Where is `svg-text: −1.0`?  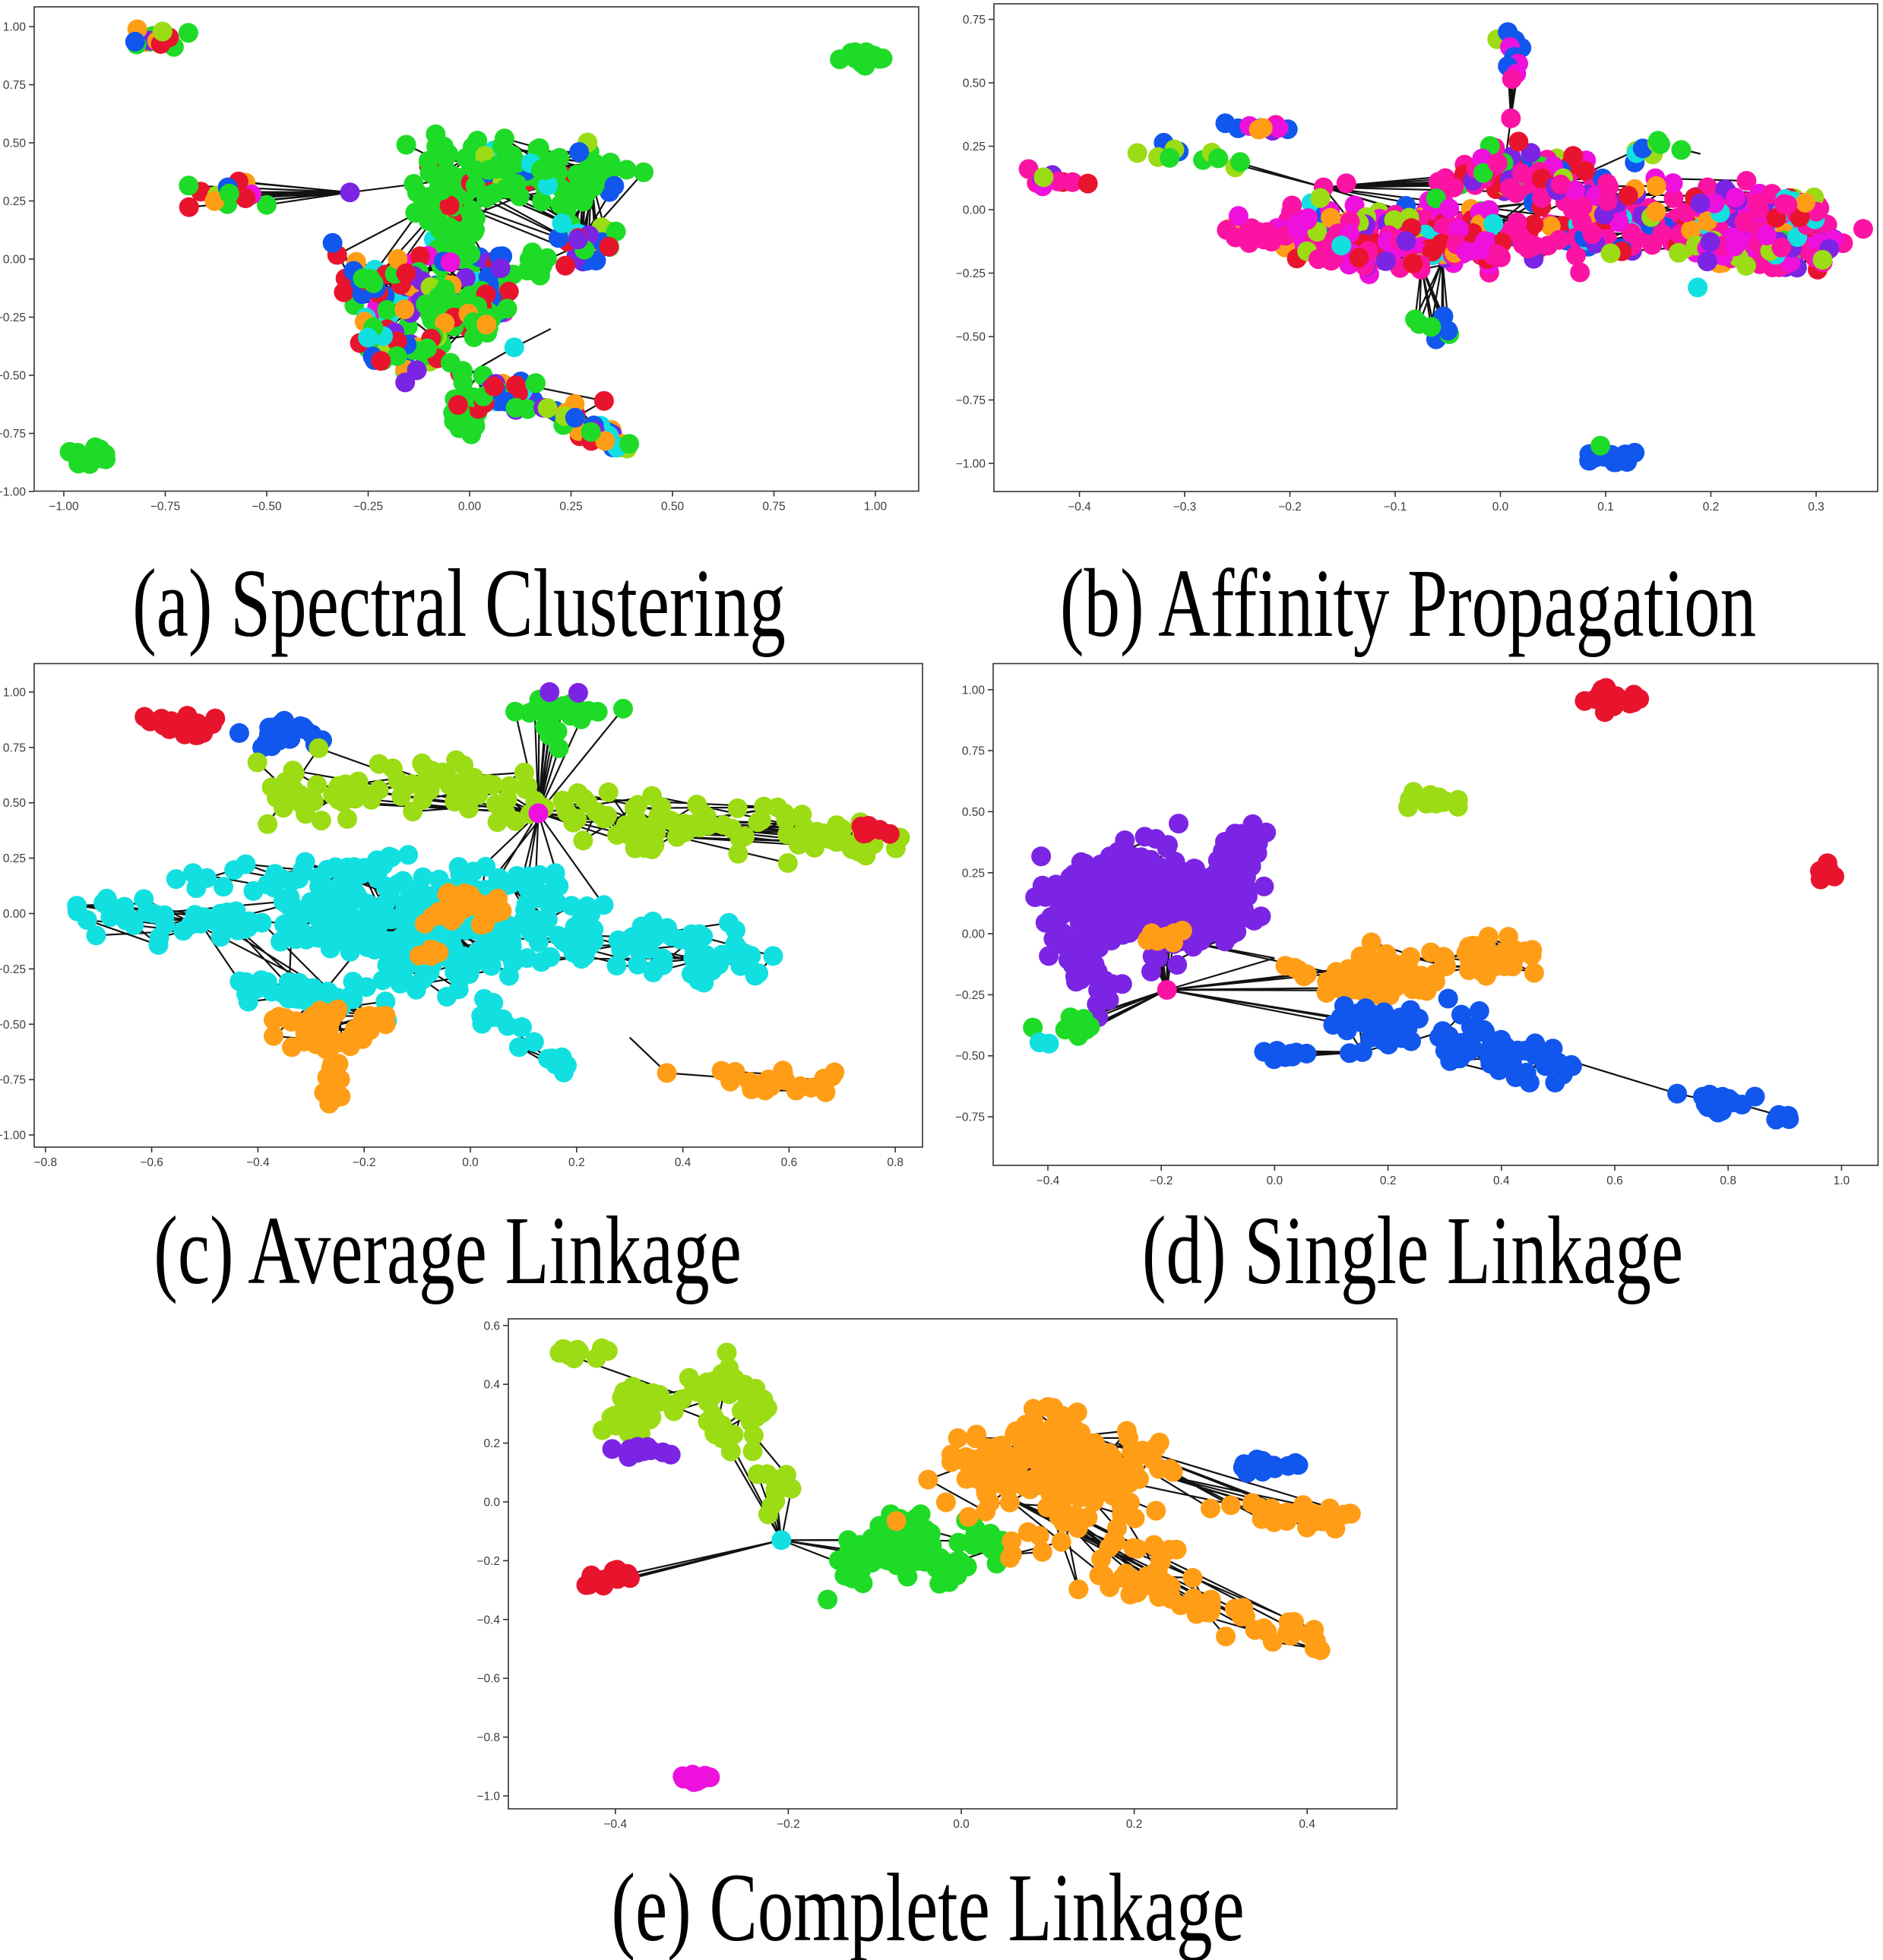
svg-text: −1.0 is located at coordinates (488, 1798).